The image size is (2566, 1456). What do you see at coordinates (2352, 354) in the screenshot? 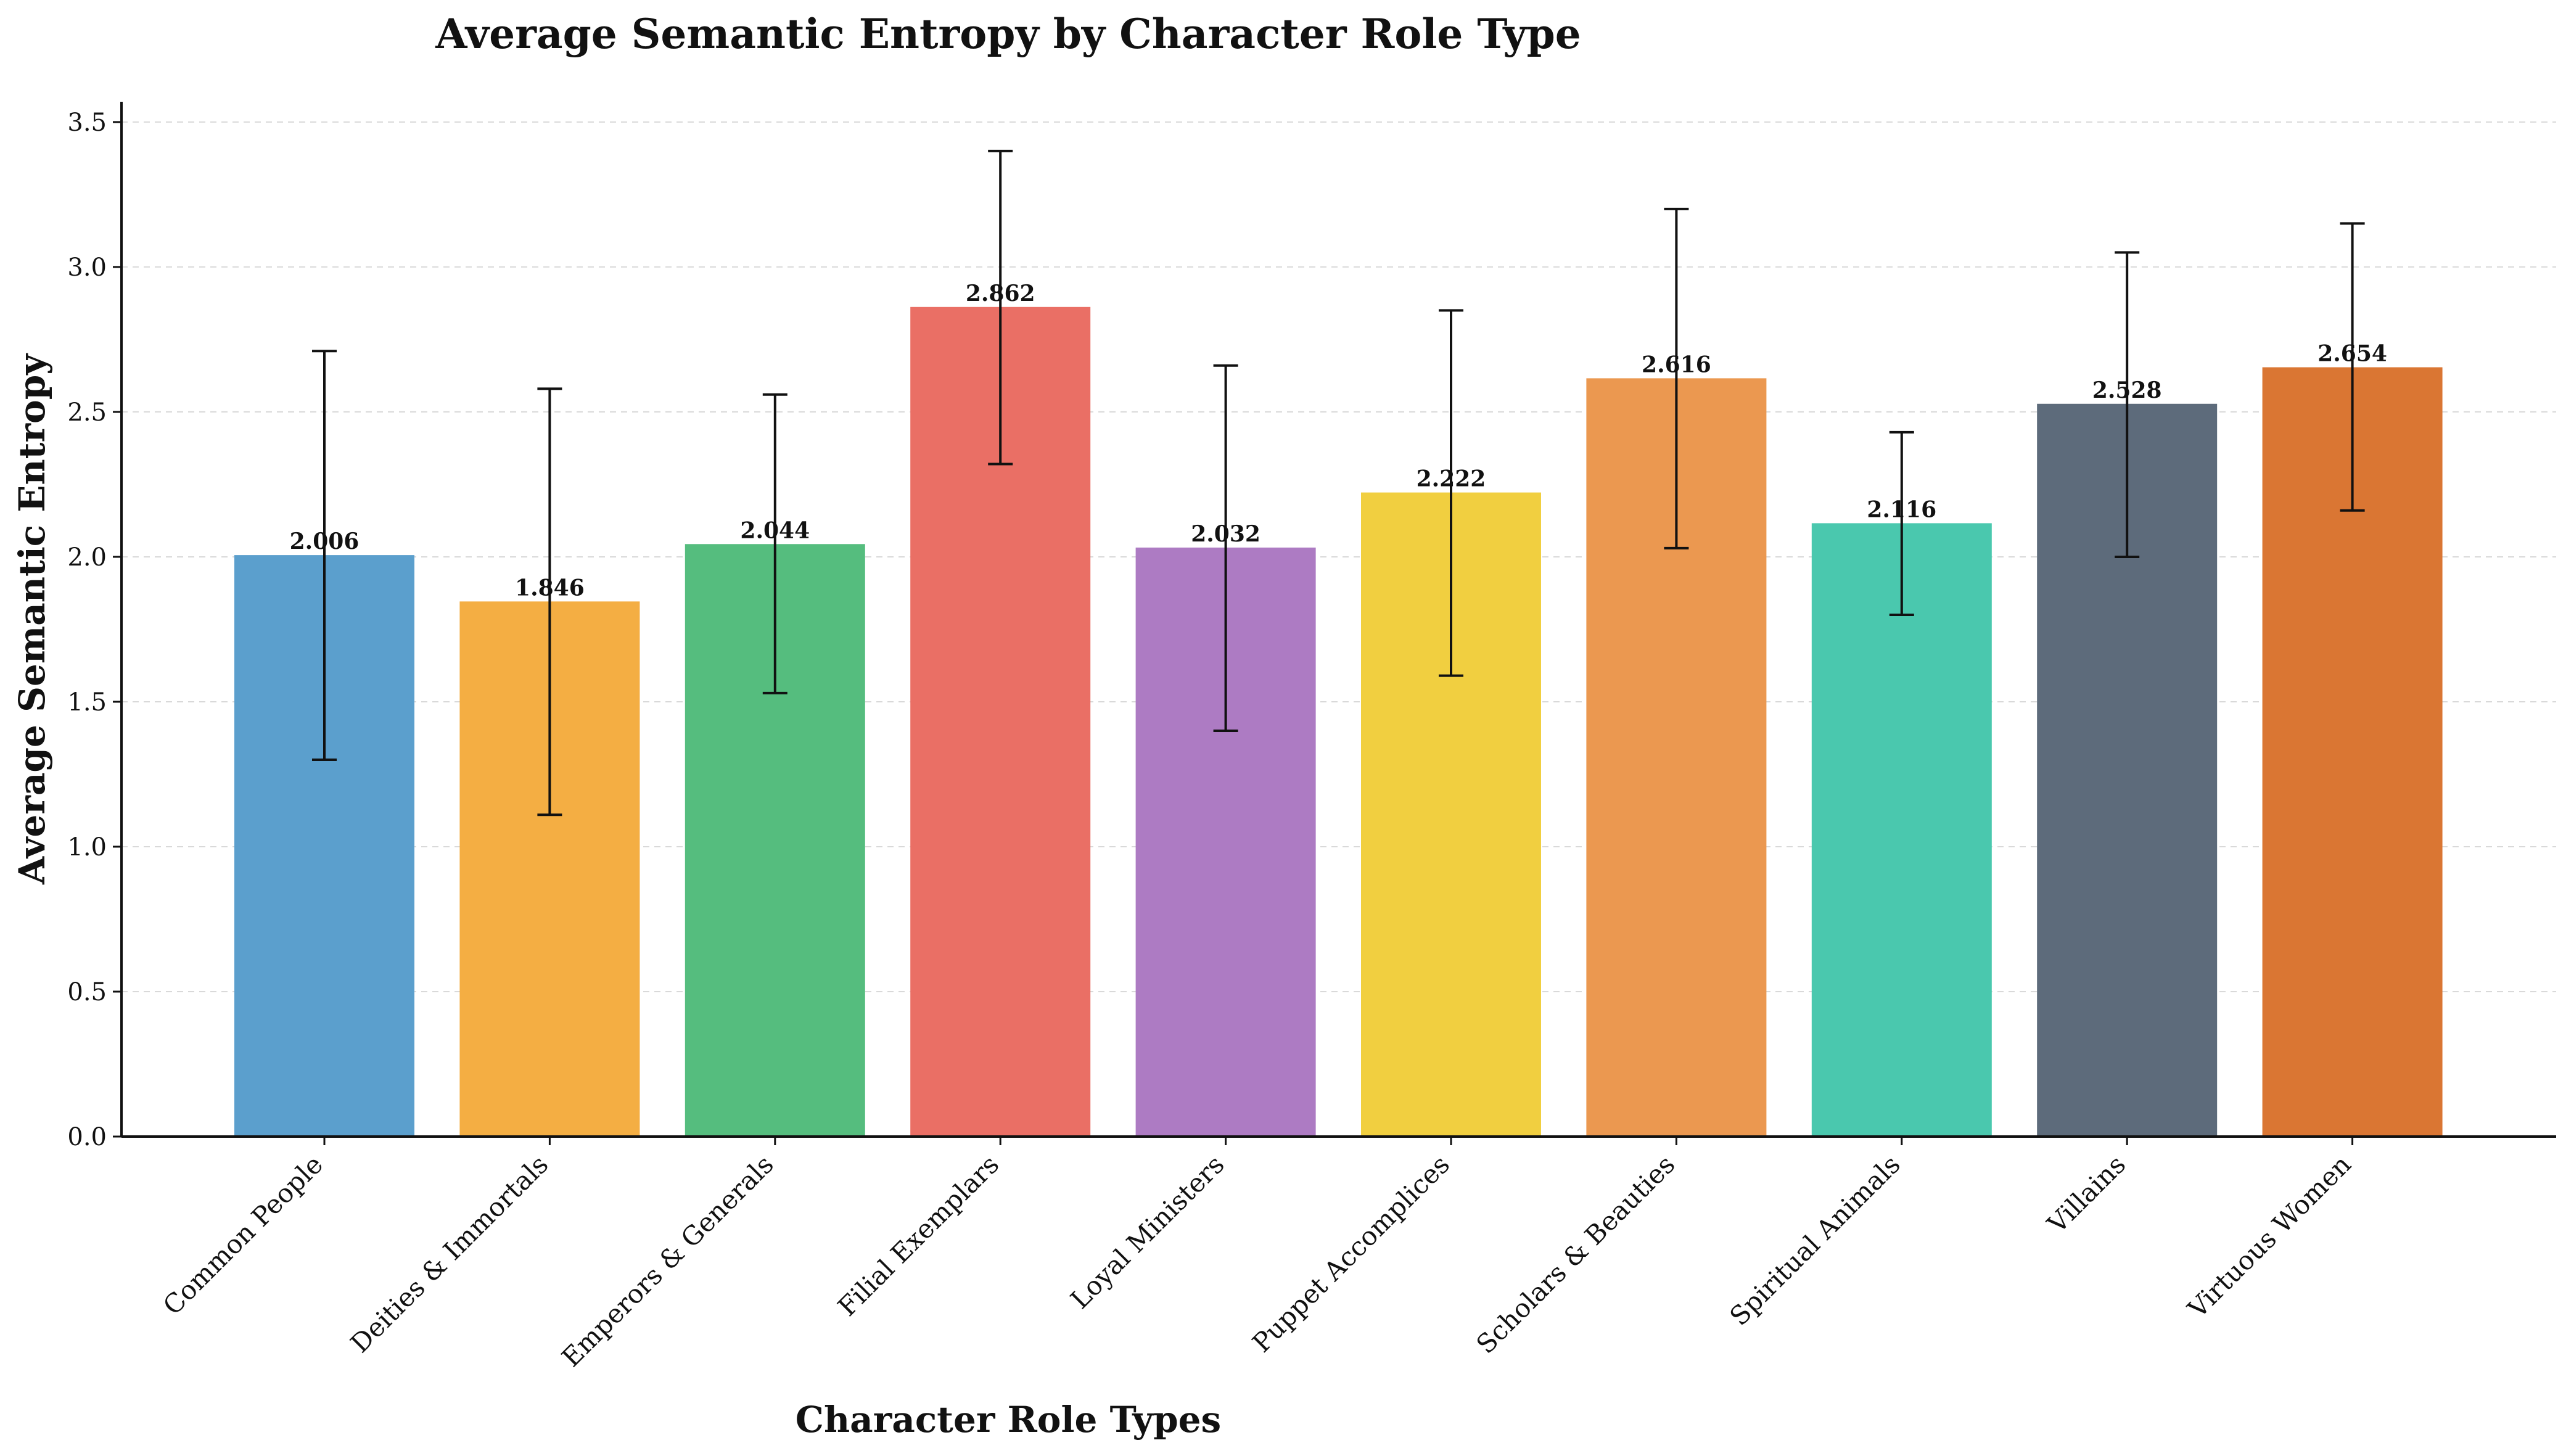
I see `data-label: 2.654` at bounding box center [2352, 354].